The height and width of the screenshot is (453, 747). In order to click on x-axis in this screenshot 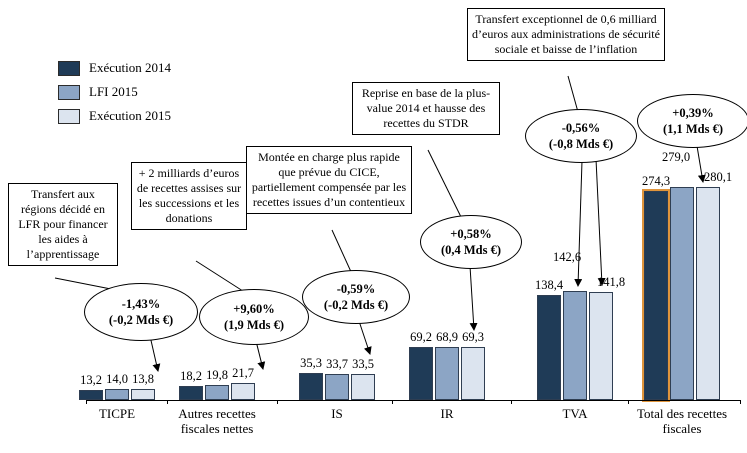, I will do `click(413, 400)`.